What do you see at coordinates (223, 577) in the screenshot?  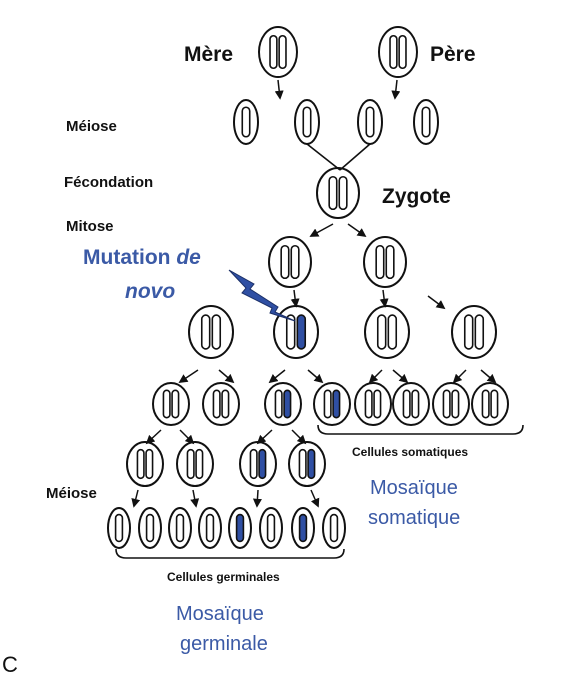 I see `label-cellules-germinales: Cellules germinales` at bounding box center [223, 577].